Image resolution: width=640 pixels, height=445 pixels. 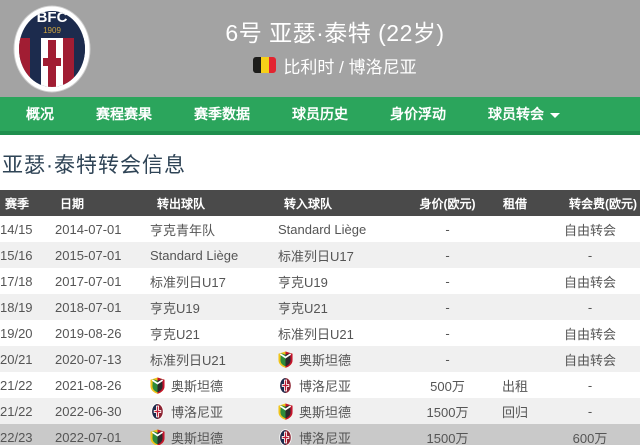 What do you see at coordinates (188, 360) in the screenshot?
I see `team-name: 标准列日U21` at bounding box center [188, 360].